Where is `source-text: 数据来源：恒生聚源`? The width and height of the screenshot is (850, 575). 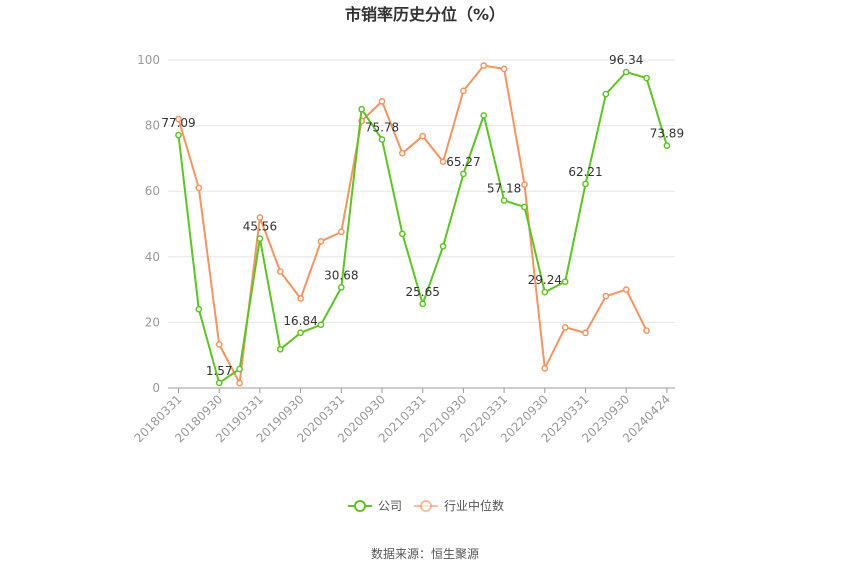 source-text: 数据来源：恒生聚源 is located at coordinates (425, 553).